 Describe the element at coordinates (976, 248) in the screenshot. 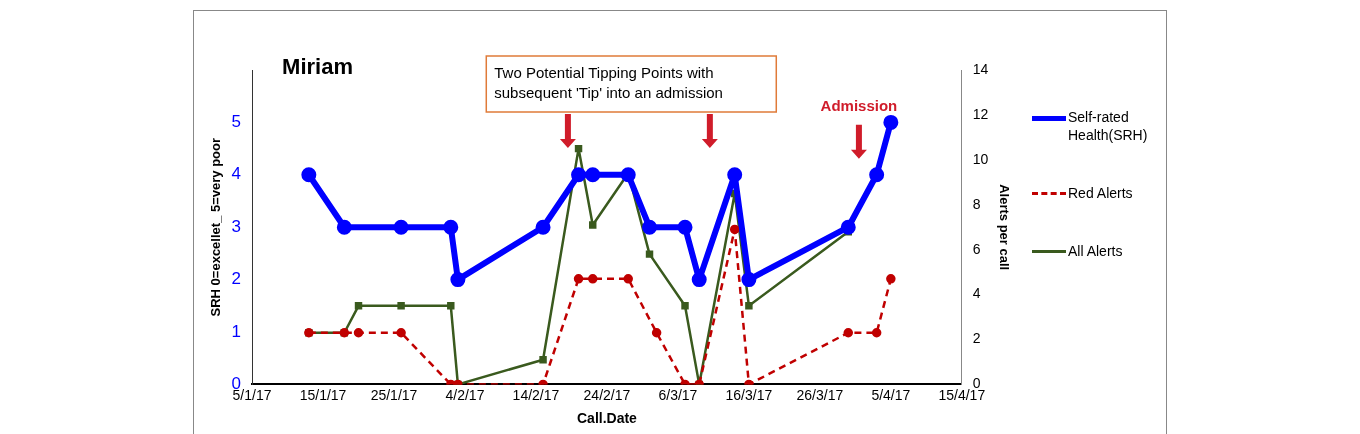

I see `y2-tick-label: 6` at that location.